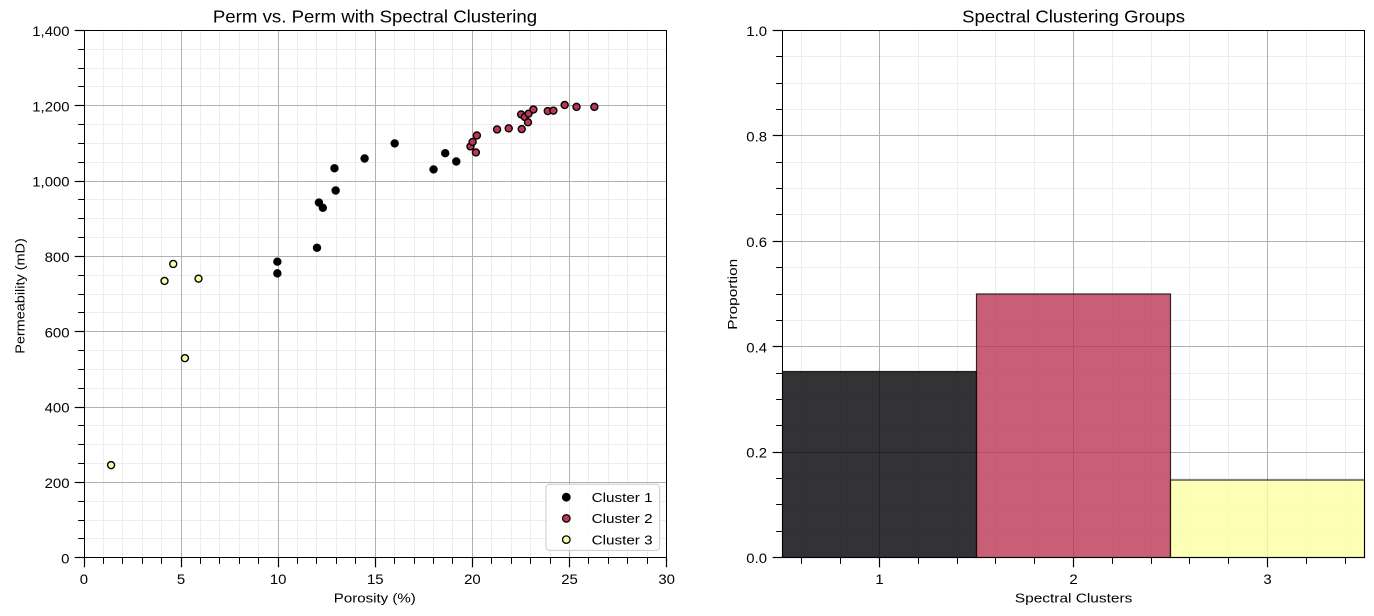  What do you see at coordinates (375, 598) in the screenshot?
I see `svg-text: Porosity (%)` at bounding box center [375, 598].